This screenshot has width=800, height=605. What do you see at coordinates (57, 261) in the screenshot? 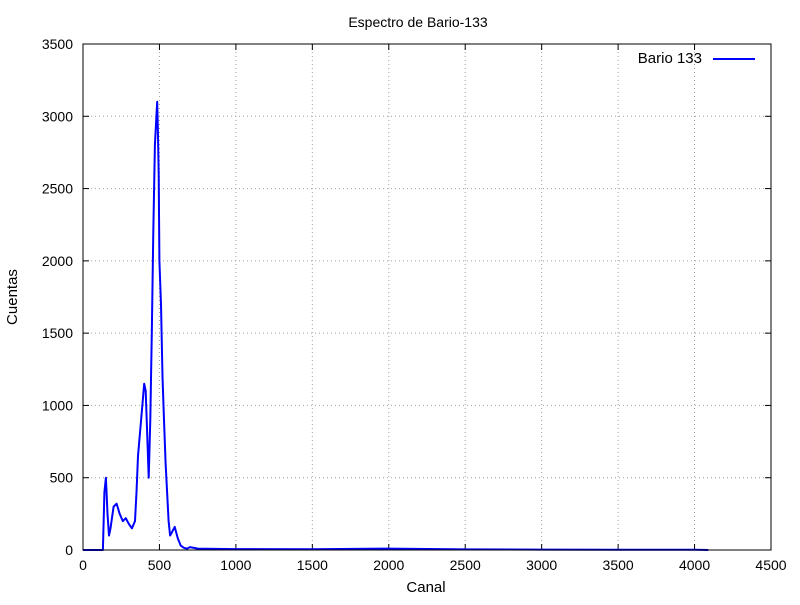
I see `y-tick-label: 2000` at bounding box center [57, 261].